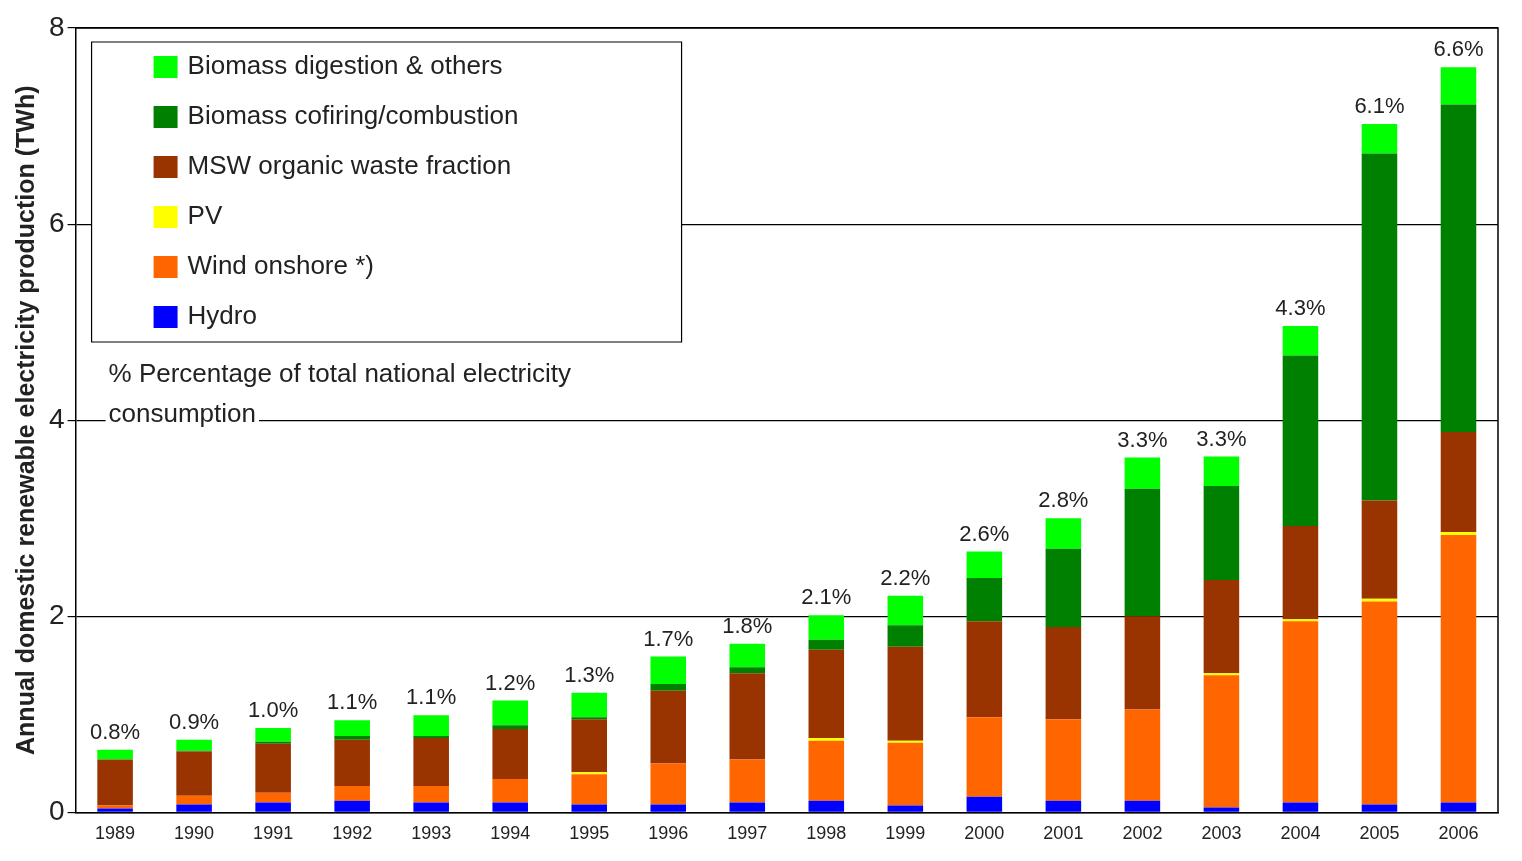 The image size is (1522, 861). Describe the element at coordinates (510, 833) in the screenshot. I see `x-tick-label: 1994` at that location.